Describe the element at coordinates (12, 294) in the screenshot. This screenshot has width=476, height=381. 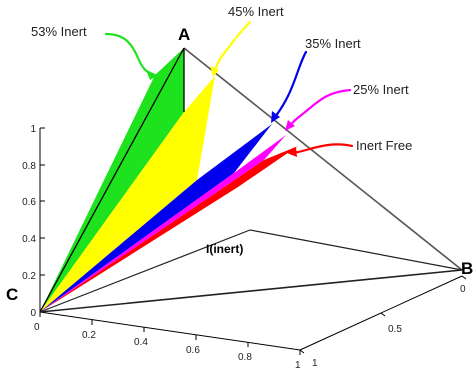
I see `vertex-label-C: C` at that location.